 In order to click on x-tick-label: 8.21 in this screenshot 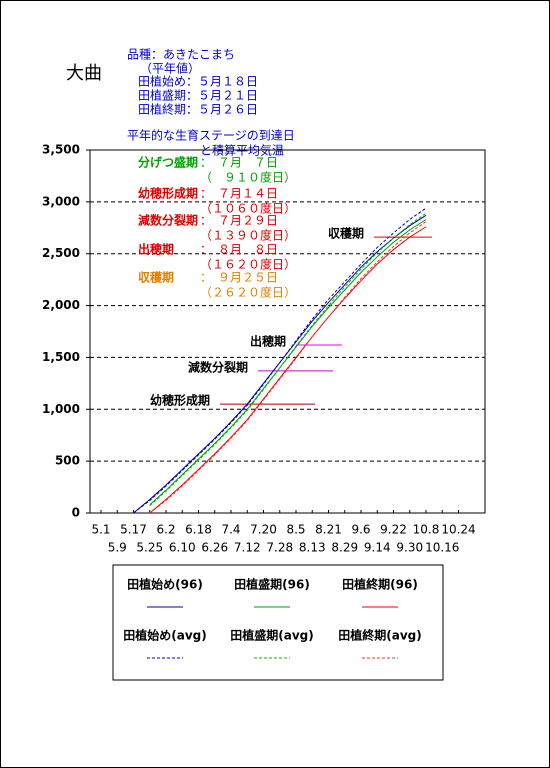, I will do `click(328, 530)`.